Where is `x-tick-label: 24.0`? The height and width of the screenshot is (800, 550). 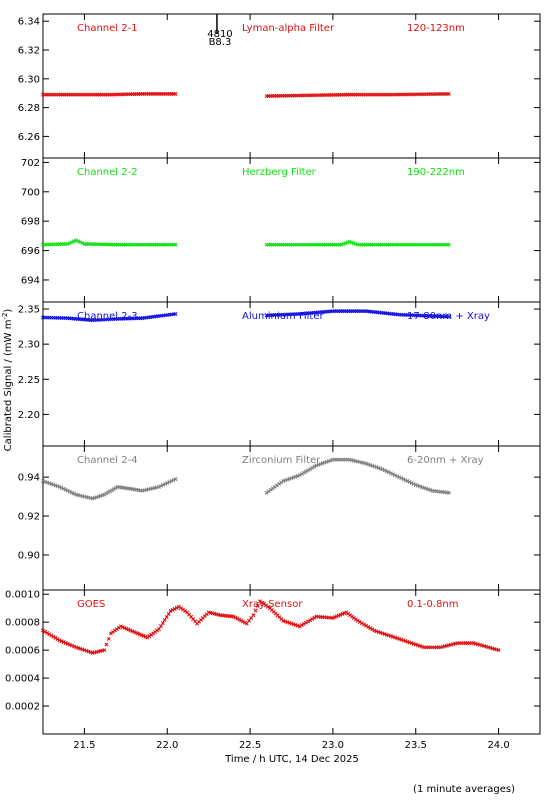
x-tick-label: 24.0 is located at coordinates (498, 745).